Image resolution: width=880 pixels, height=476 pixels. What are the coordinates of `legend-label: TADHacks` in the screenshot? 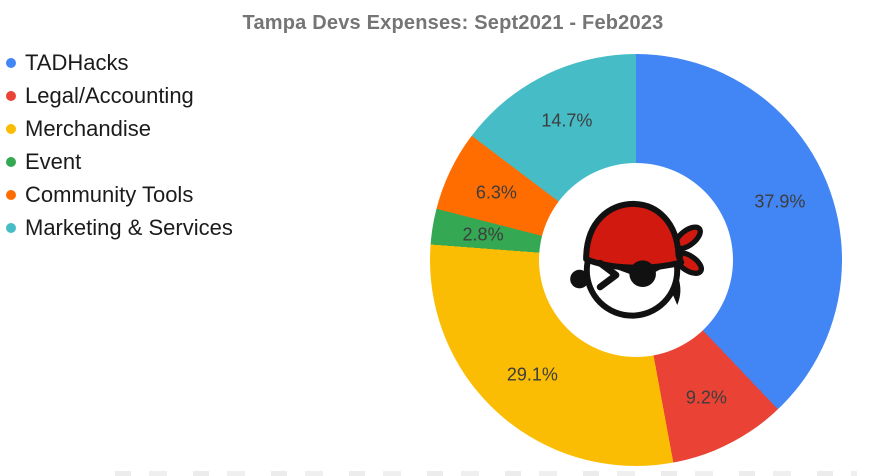 It's located at (77, 62).